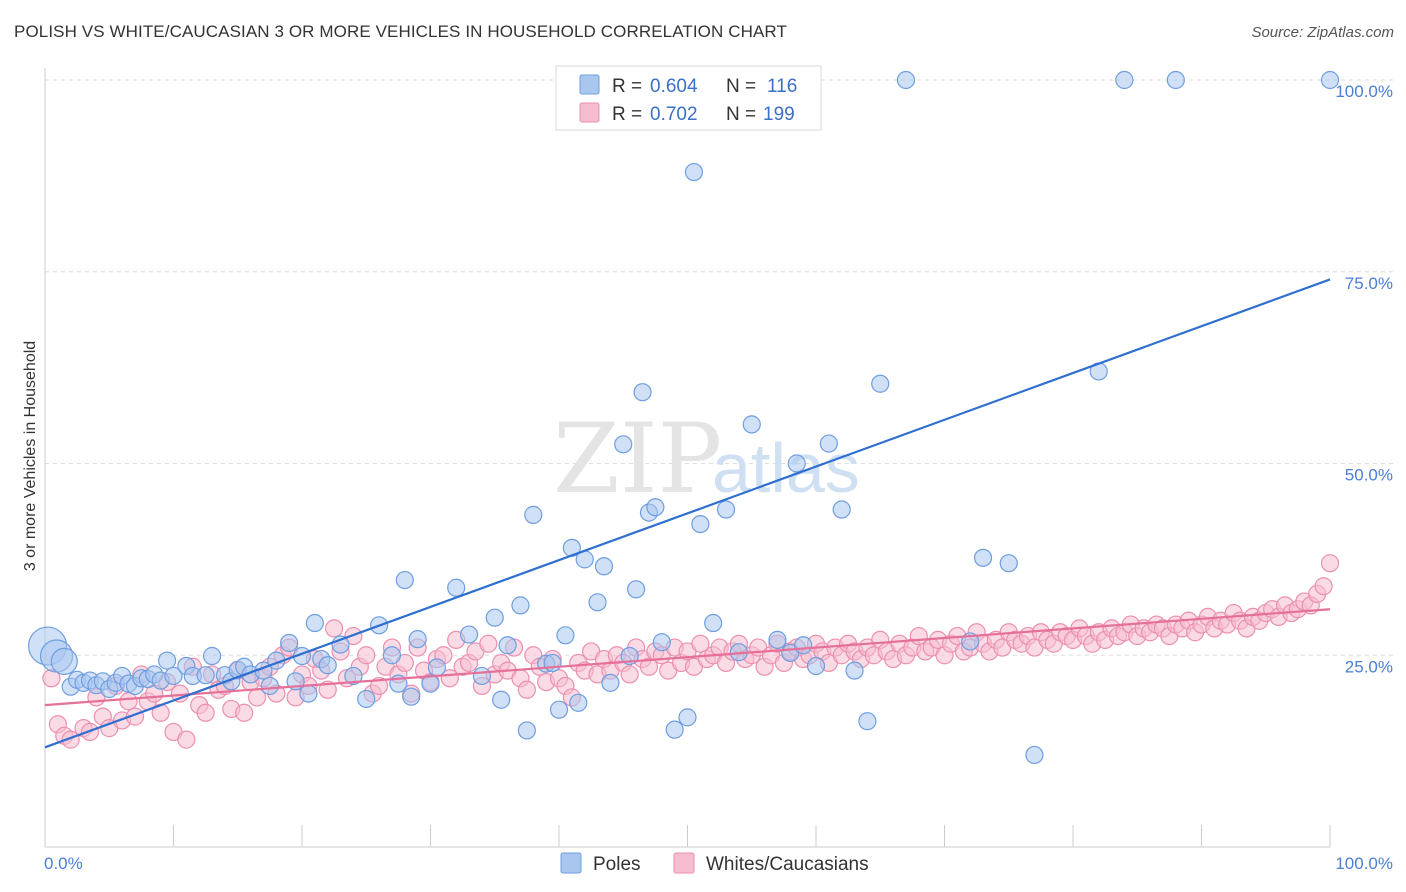 The height and width of the screenshot is (892, 1406). I want to click on watermark: ZIP atlas, so click(706, 459).